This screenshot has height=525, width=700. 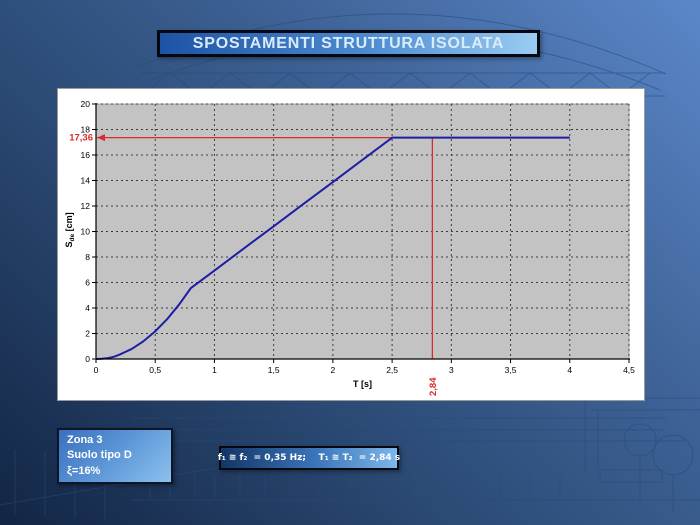 I want to click on info-line-soil: Suolo tipo D, so click(x=99, y=455).